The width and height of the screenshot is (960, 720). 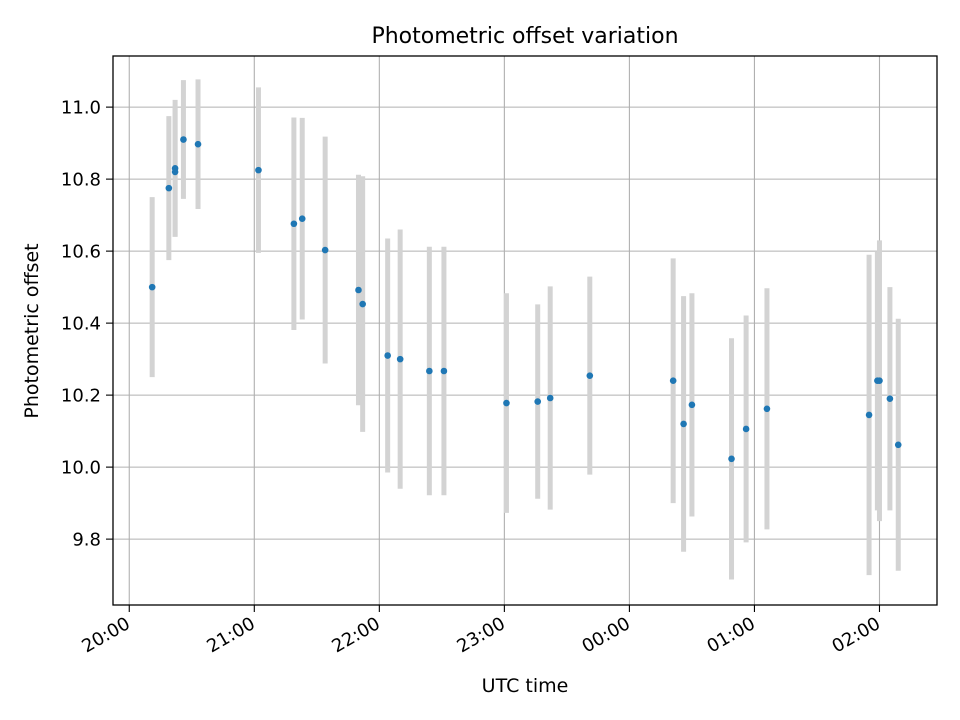 What do you see at coordinates (81, 324) in the screenshot?
I see `y-tick-label: 10.4` at bounding box center [81, 324].